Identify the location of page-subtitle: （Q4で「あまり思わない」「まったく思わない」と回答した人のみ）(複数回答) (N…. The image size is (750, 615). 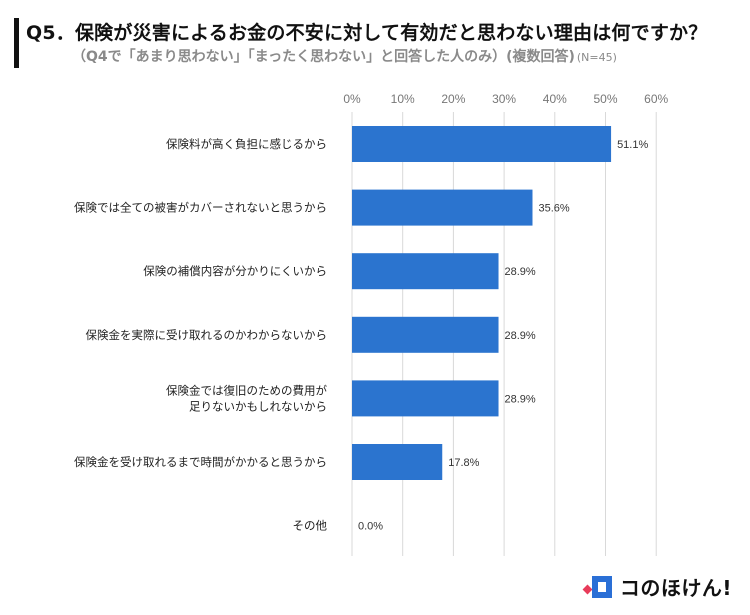
(344, 56).